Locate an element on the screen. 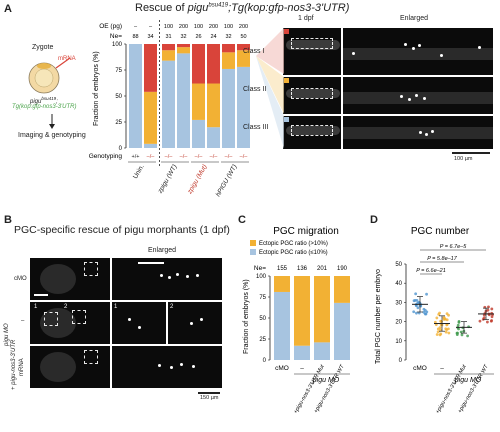  a-scale-bar is located at coordinates (471, 153).